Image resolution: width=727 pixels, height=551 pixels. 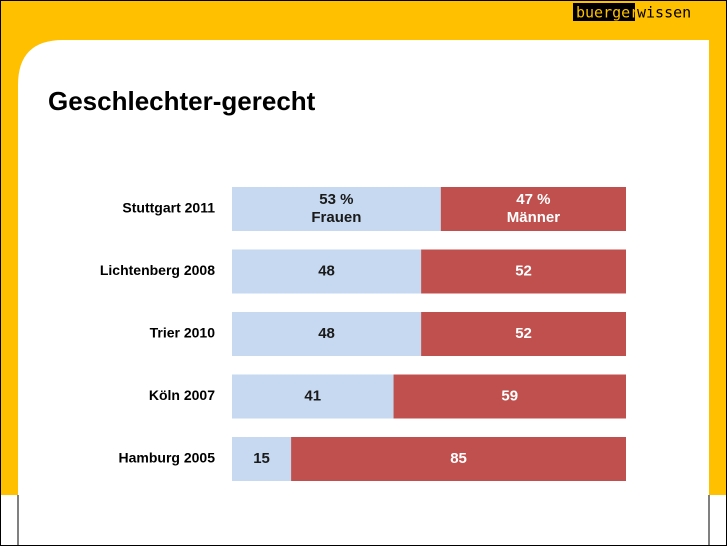 What do you see at coordinates (168, 208) in the screenshot?
I see `category-label: Stuttgart 2011` at bounding box center [168, 208].